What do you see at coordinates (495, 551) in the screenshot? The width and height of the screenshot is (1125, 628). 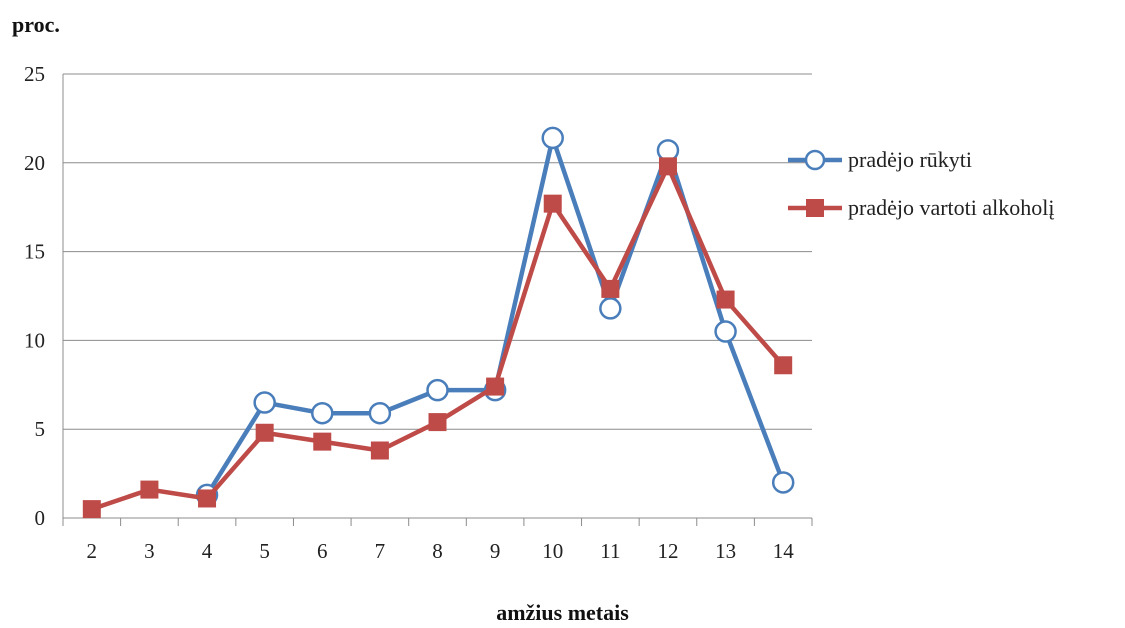 I see `x-tick-label: 9` at bounding box center [495, 551].